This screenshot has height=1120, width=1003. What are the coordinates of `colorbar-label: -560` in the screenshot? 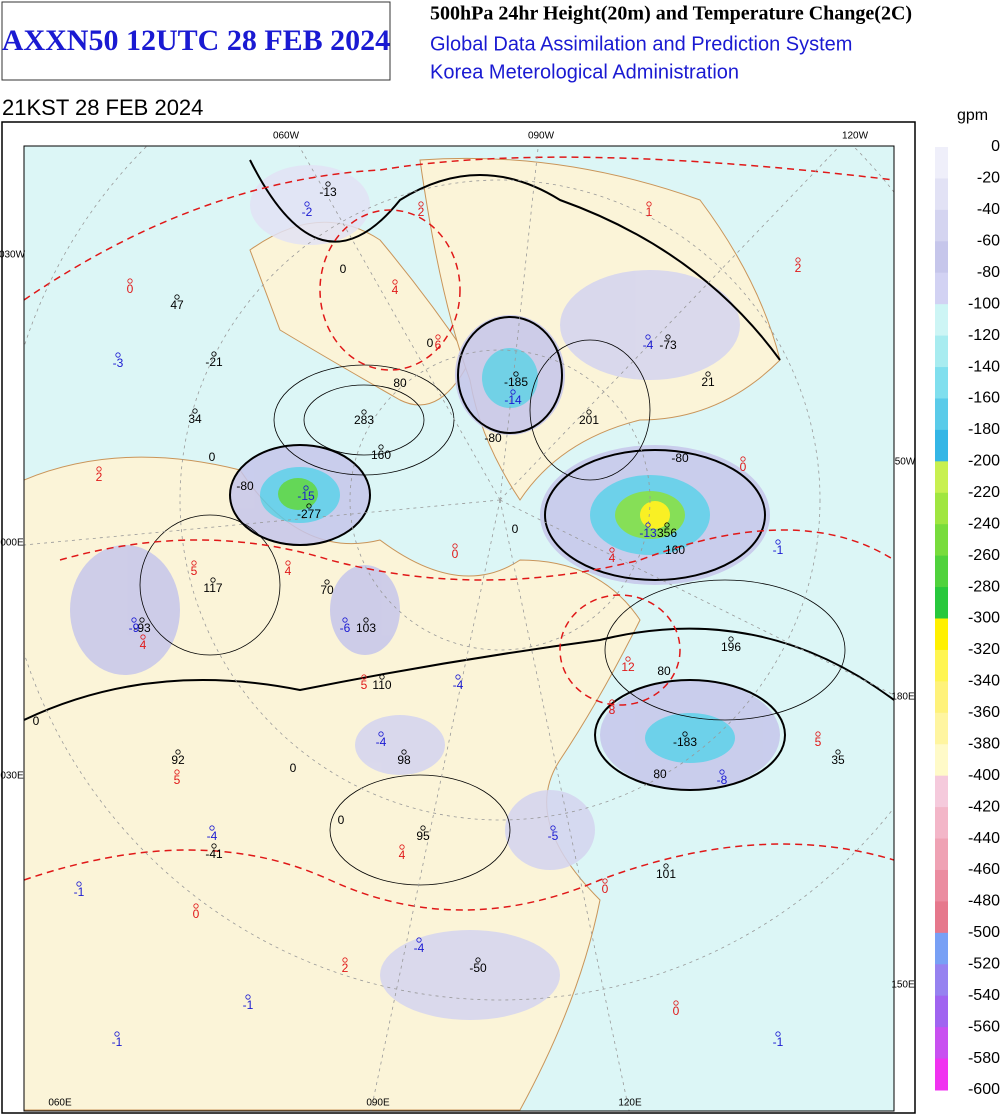 It's located at (984, 1026).